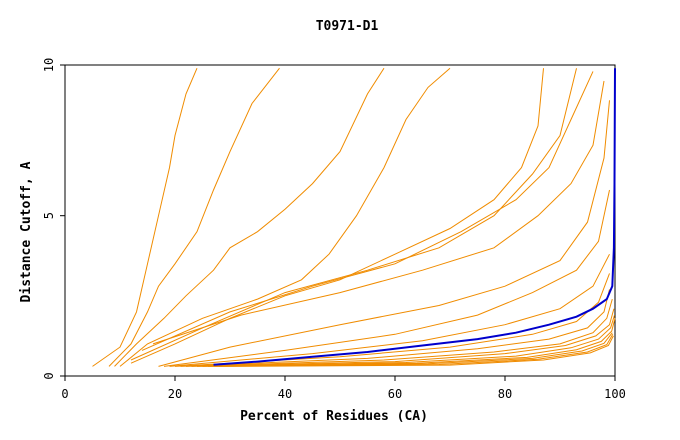 This screenshot has width=680, height=440. I want to click on x-axis: 0 20 40 60 80 100, so click(343, 388).